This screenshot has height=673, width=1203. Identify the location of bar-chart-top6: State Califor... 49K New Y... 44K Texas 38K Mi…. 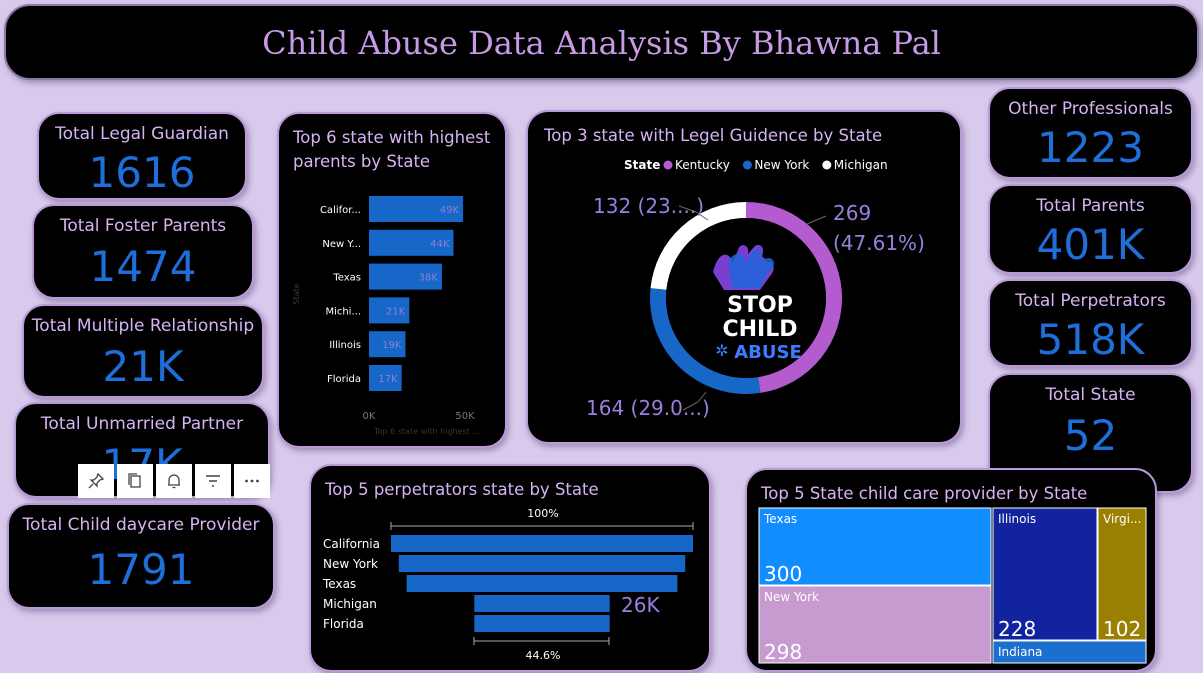
(386, 316).